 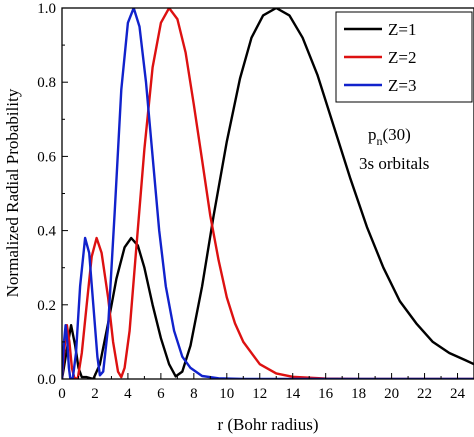 I want to click on y-tick-label: 0.6, so click(x=46, y=157).